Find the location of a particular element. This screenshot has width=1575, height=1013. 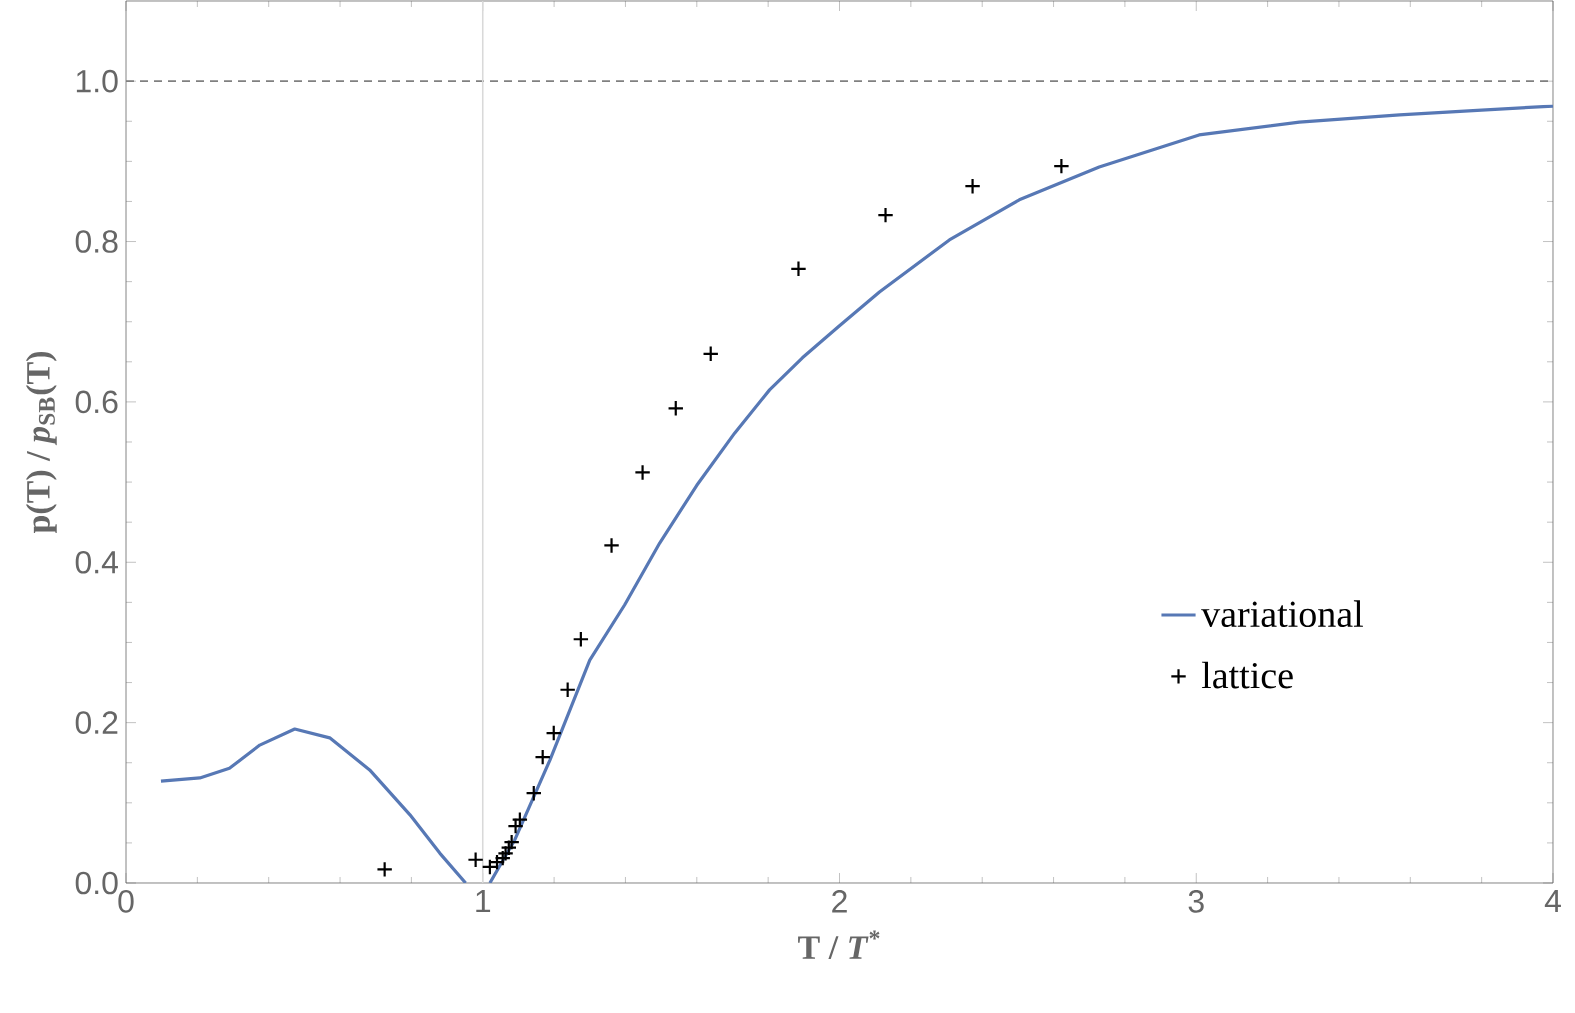

x-tick-label: 0 is located at coordinates (126, 901).